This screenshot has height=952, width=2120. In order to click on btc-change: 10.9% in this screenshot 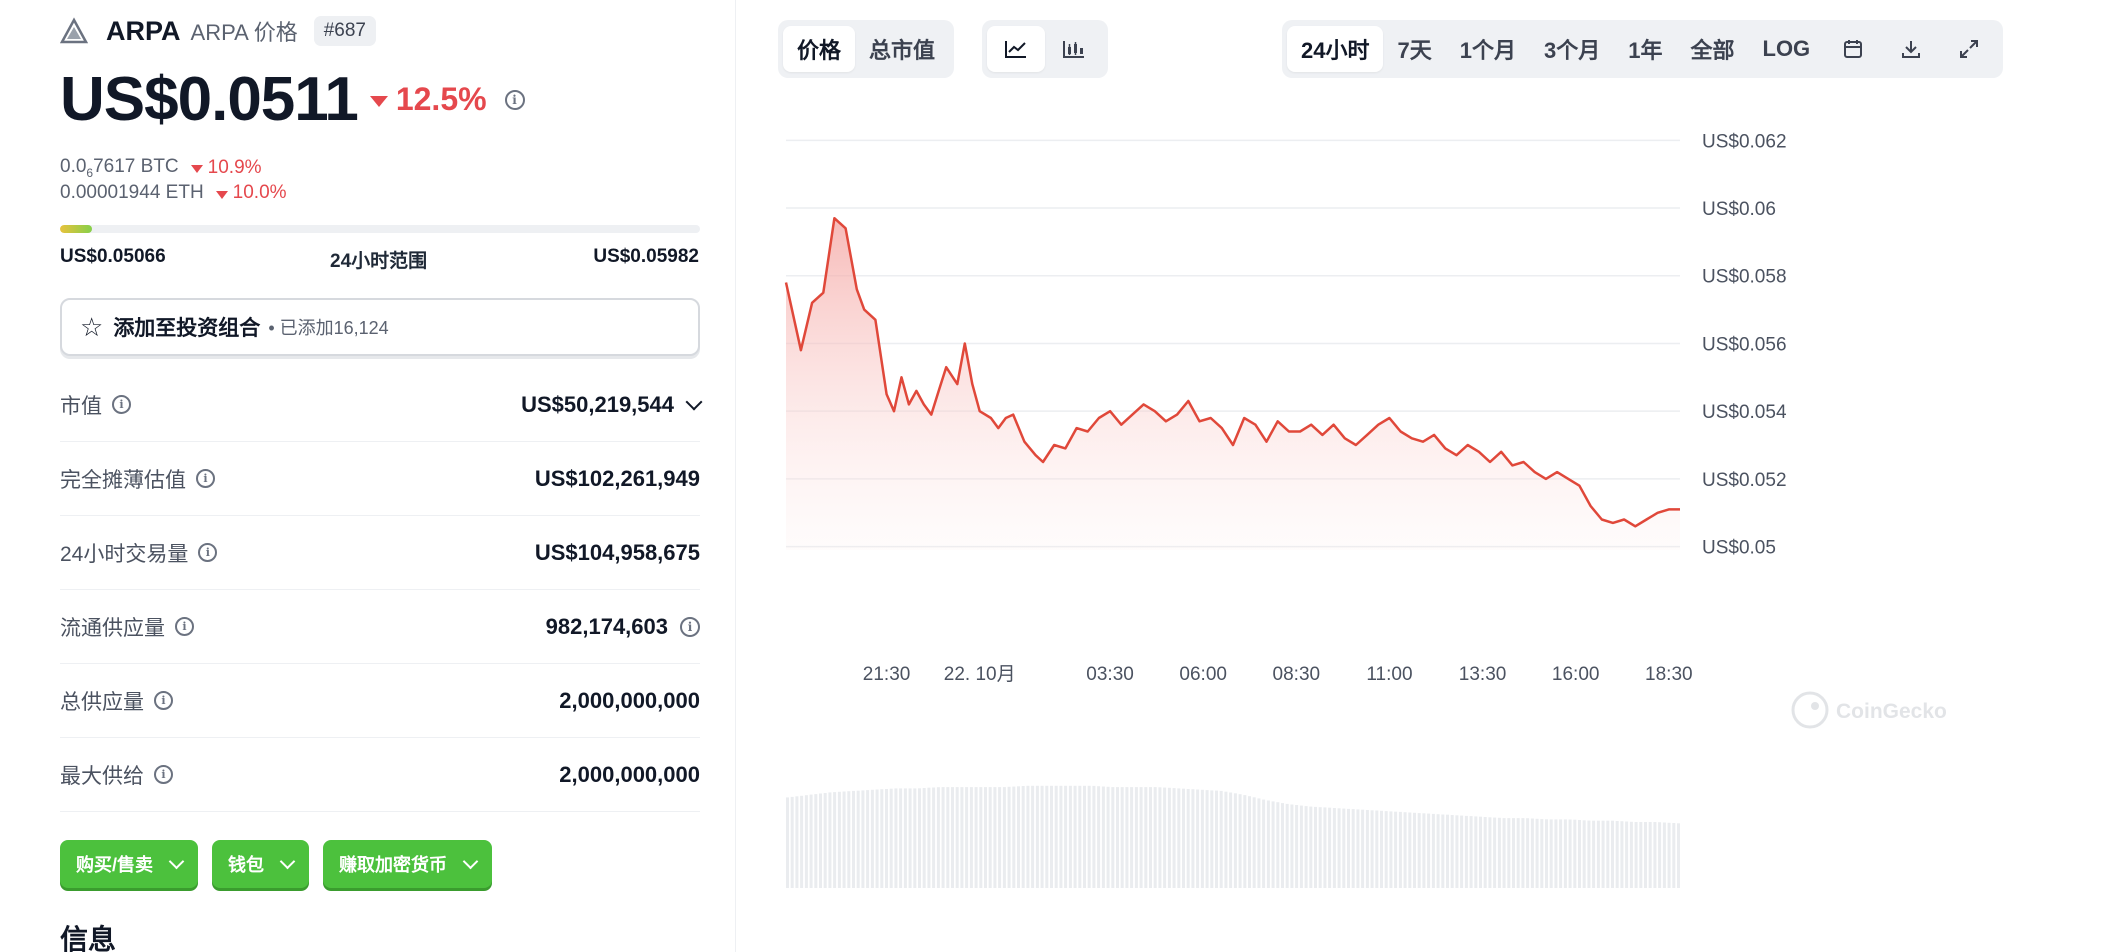, I will do `click(226, 168)`.